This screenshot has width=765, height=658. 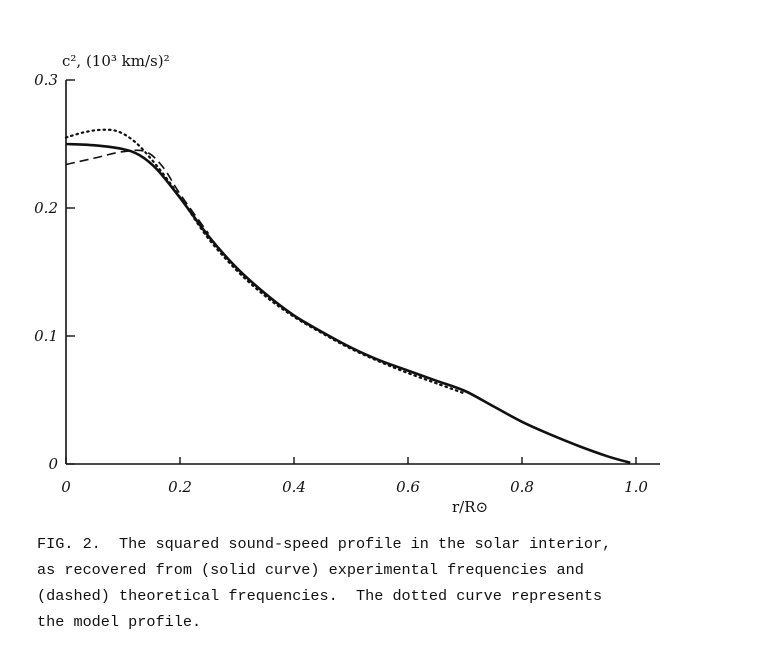 I want to click on x-tick-label: 1.0, so click(x=636, y=487).